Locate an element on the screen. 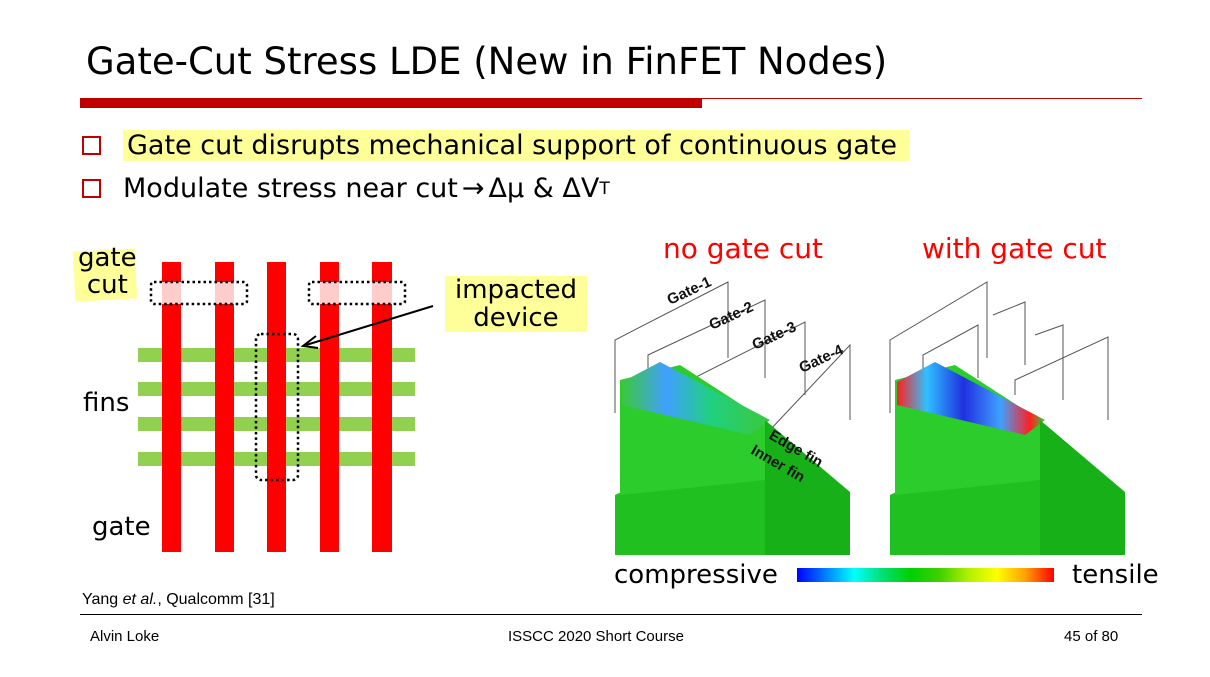 The width and height of the screenshot is (1210, 677). gate-4-label: Gate-4 is located at coordinates (822, 358).